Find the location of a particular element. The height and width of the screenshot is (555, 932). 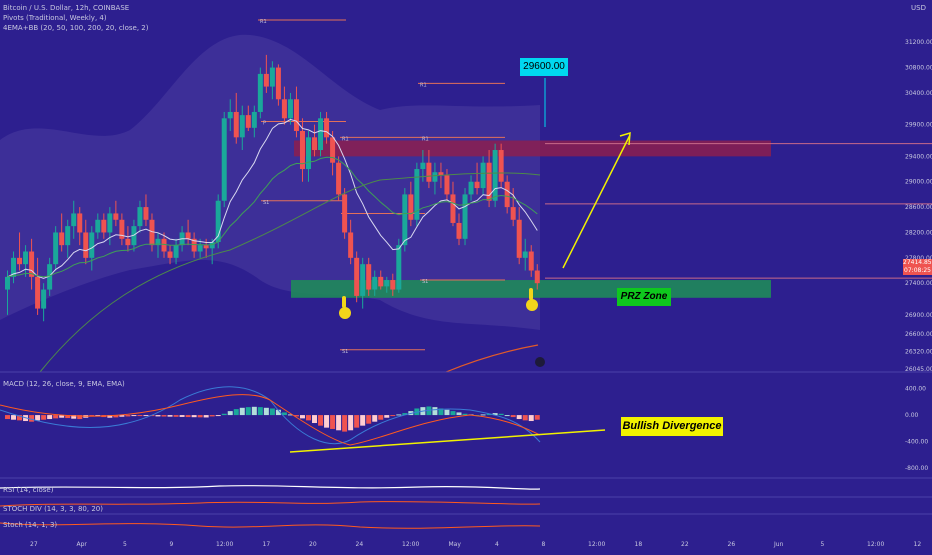

rsi-line is located at coordinates (270, 487).